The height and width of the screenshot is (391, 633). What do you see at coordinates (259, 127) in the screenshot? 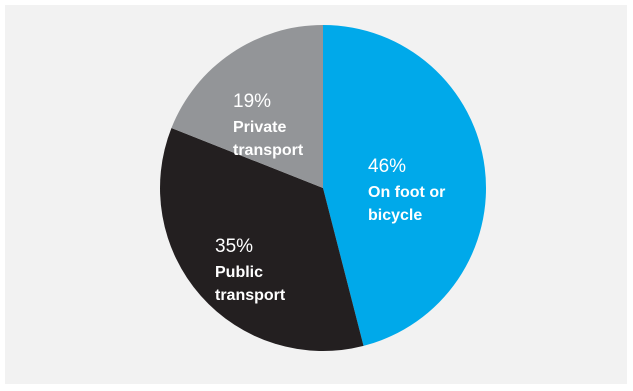
I see `slice-category-label: Private` at bounding box center [259, 127].